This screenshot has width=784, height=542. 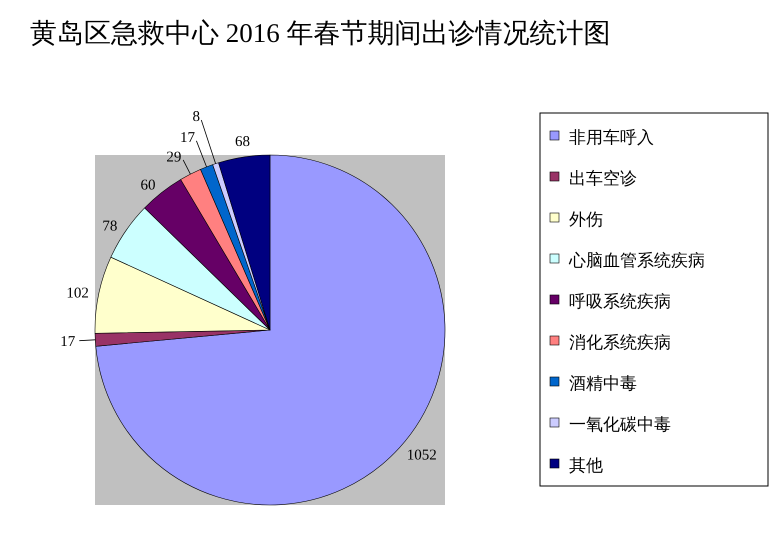 I want to click on data-label: 60, so click(x=148, y=186).